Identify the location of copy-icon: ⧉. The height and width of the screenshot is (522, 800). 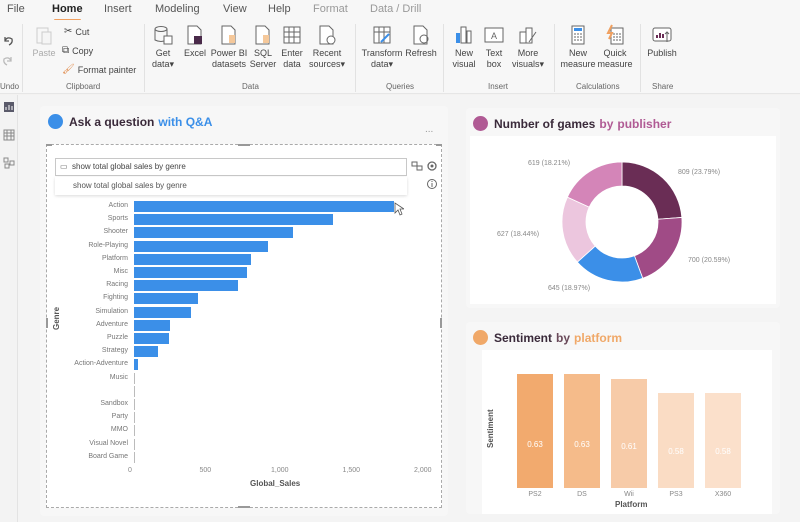
(66, 50).